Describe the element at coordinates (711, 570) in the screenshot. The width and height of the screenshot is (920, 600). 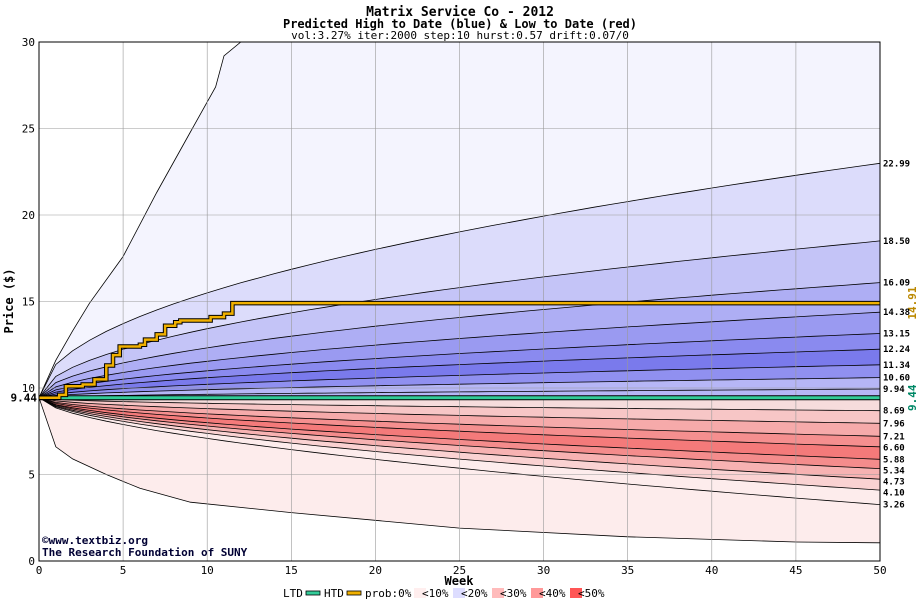
I see `x-tick-label: 40` at that location.